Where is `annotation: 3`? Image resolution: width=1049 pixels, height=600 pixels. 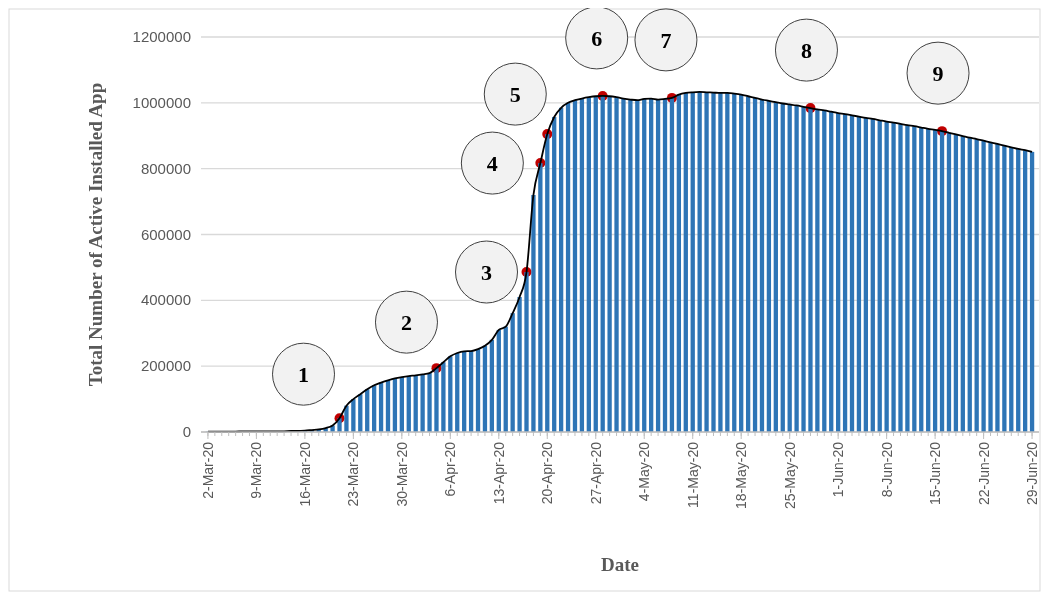
annotation: 3 is located at coordinates (486, 273).